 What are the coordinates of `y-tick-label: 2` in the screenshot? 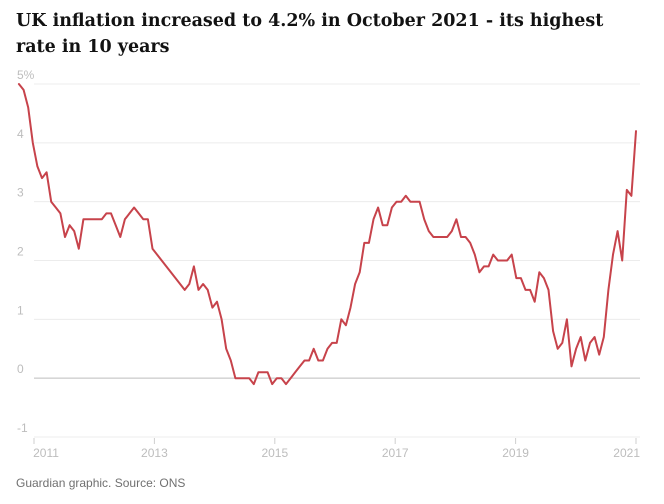 It's located at (20, 252).